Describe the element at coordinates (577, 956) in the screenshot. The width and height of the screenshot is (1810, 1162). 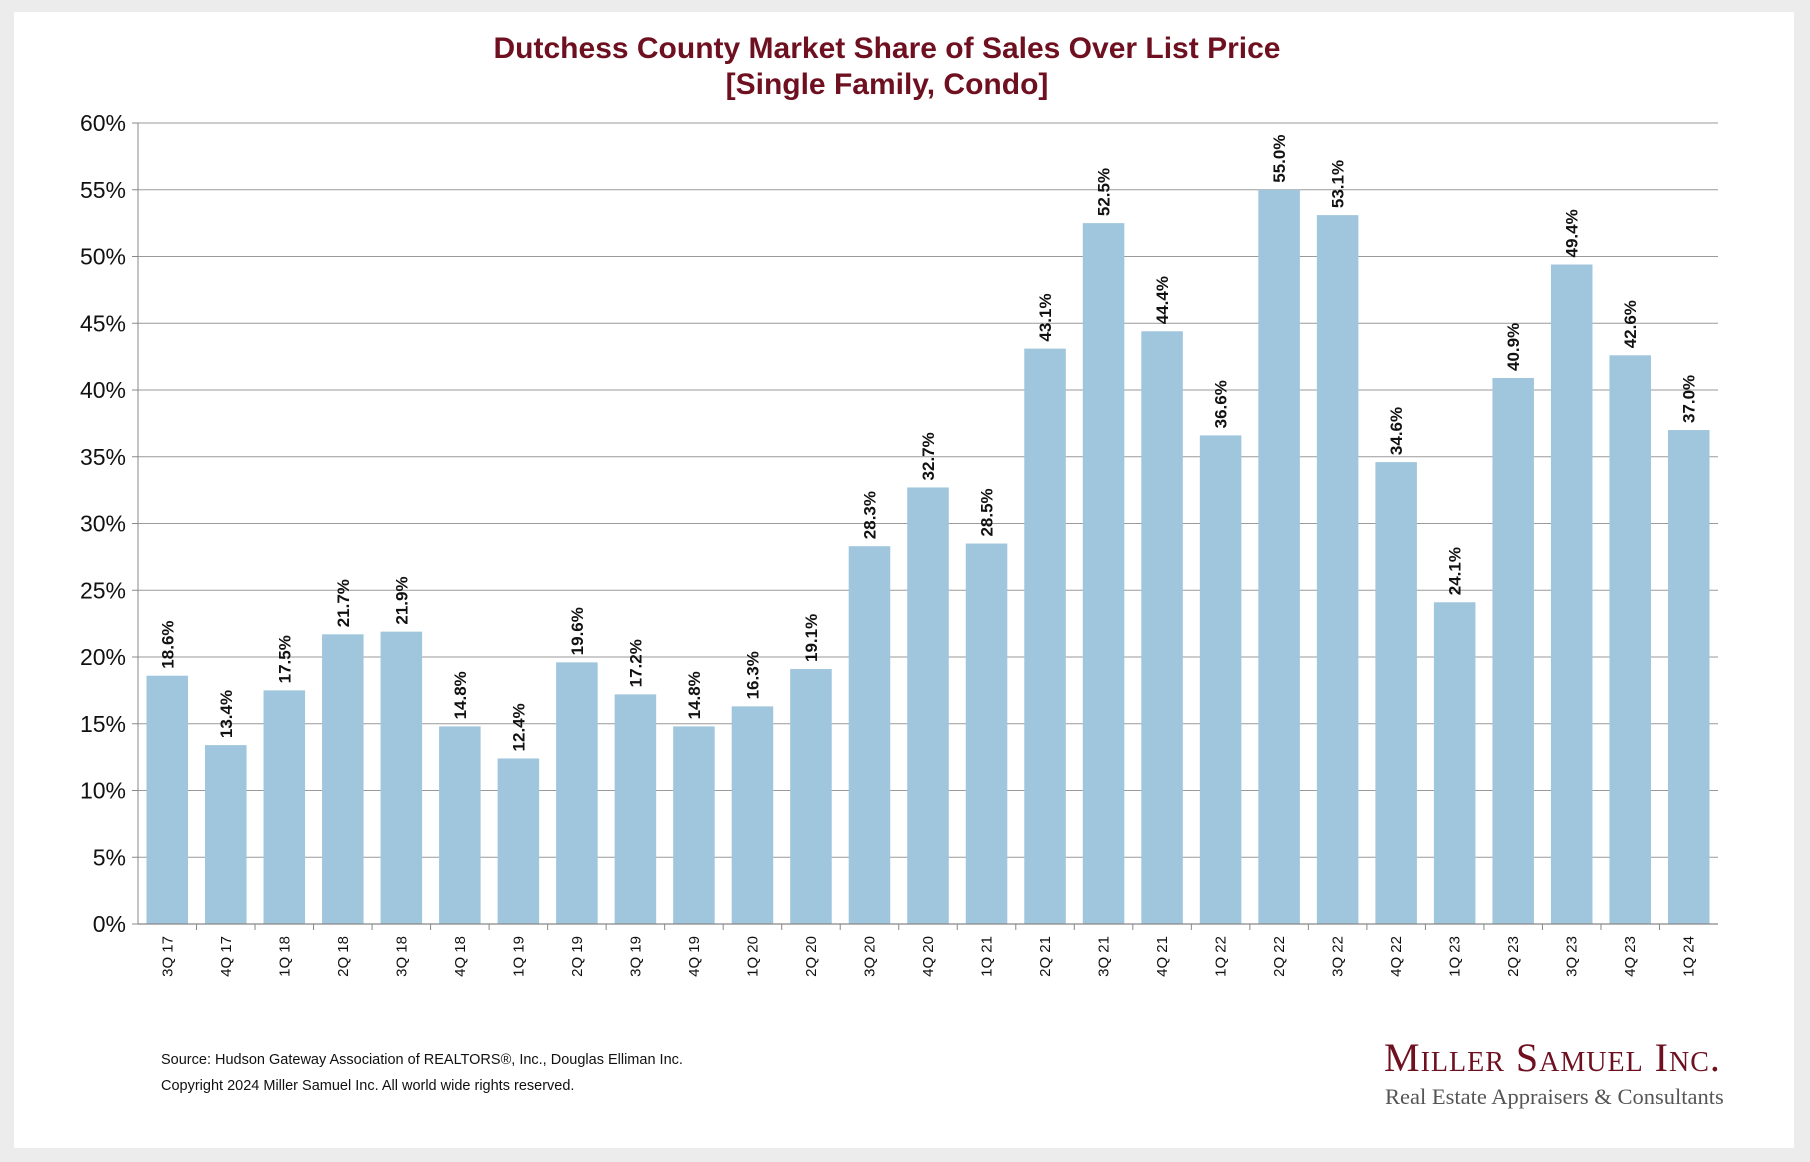
I see `x-tick-label: 2Q 19` at that location.